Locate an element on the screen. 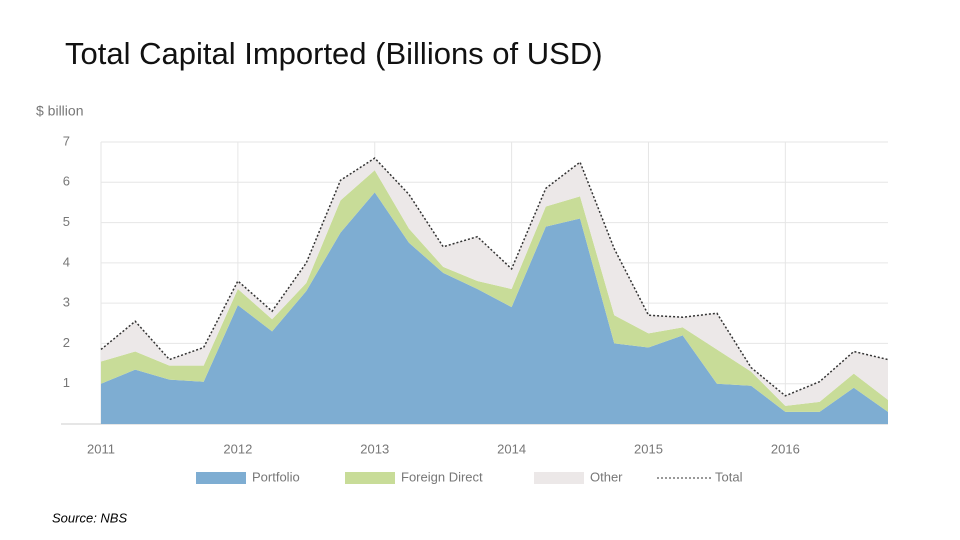 Image resolution: width=960 pixels, height=540 pixels. y-tick-label: 1 is located at coordinates (66, 382).